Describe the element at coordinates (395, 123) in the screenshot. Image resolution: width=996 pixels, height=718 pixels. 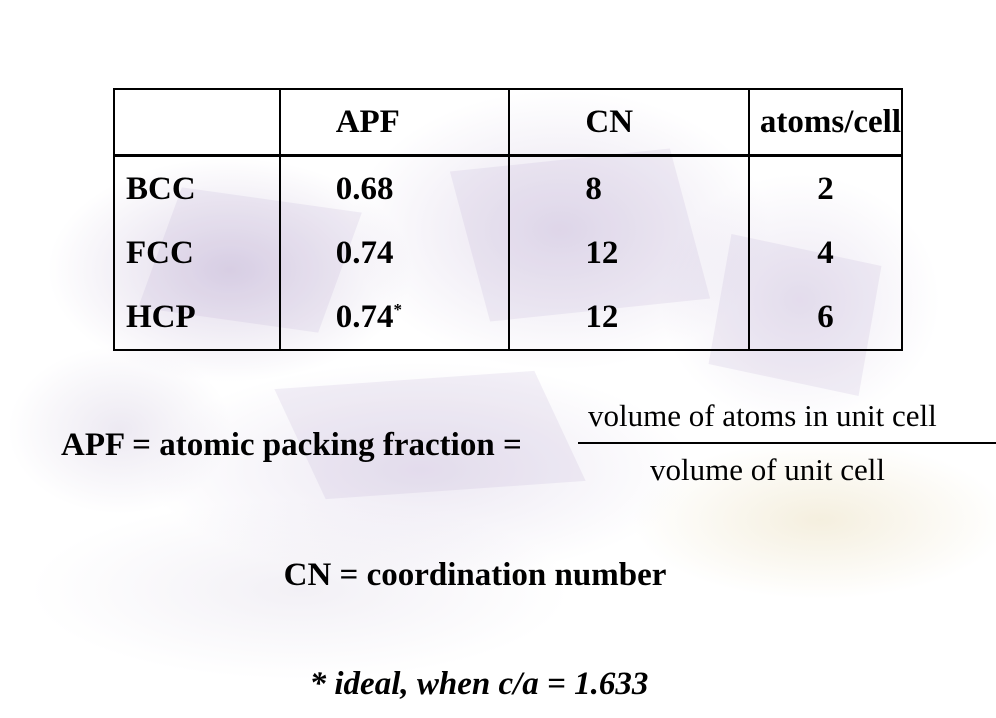
I see `header-apf: APF` at that location.